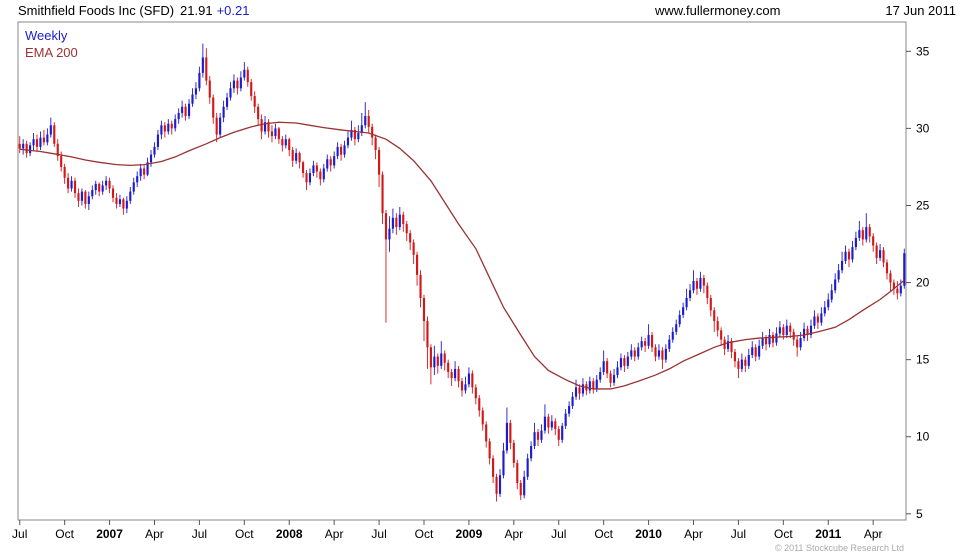  I want to click on svg-text: 2010, so click(648, 534).